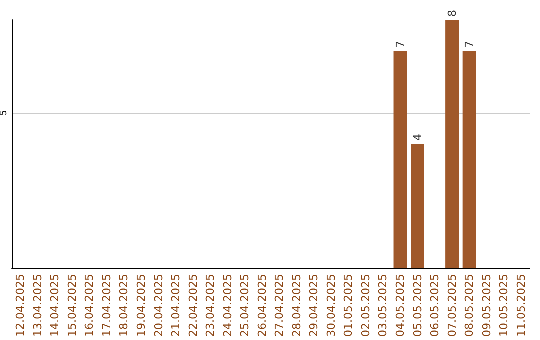 The height and width of the screenshot is (340, 540). What do you see at coordinates (314, 306) in the screenshot?
I see `x-tick-label: 29.04.2025` at bounding box center [314, 306].